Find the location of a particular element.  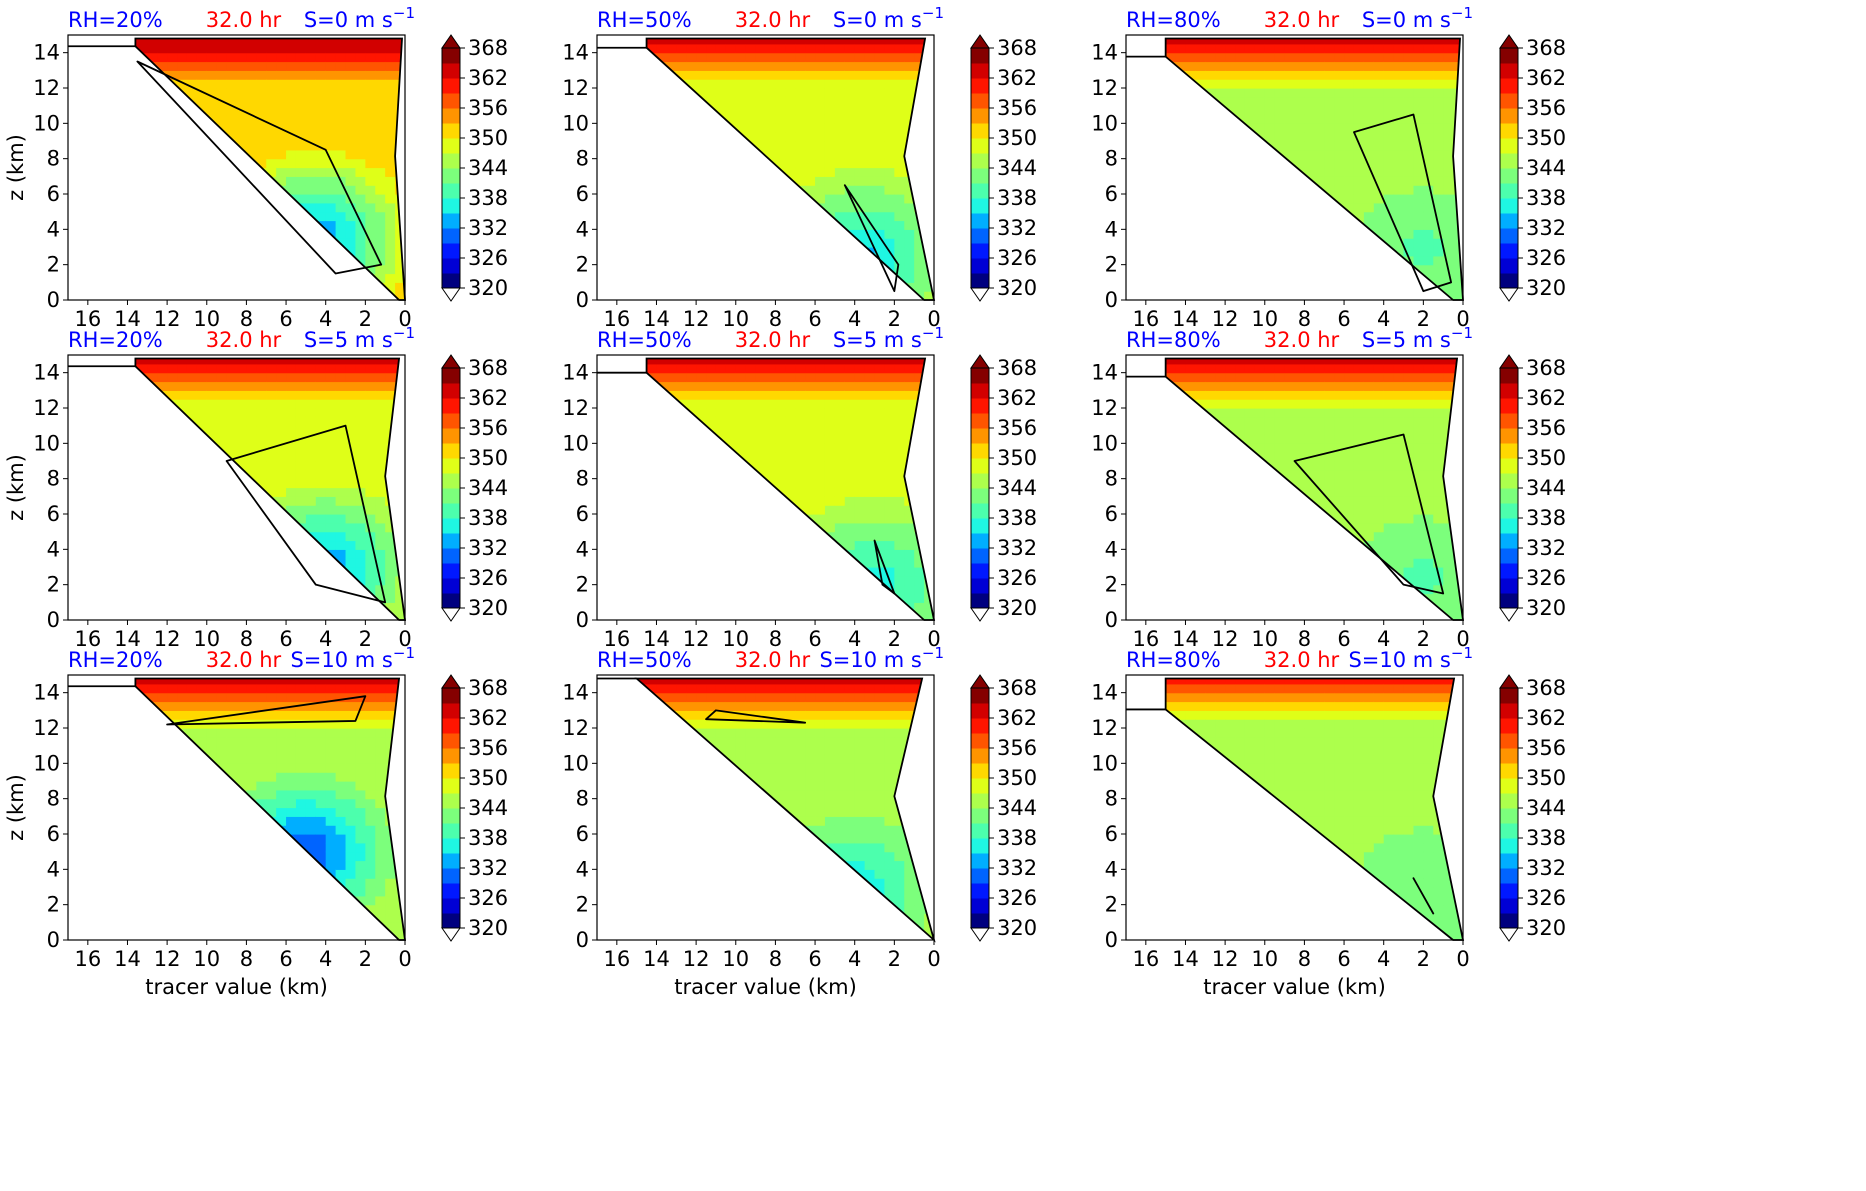

y-tick-label: 8 is located at coordinates (53, 479).